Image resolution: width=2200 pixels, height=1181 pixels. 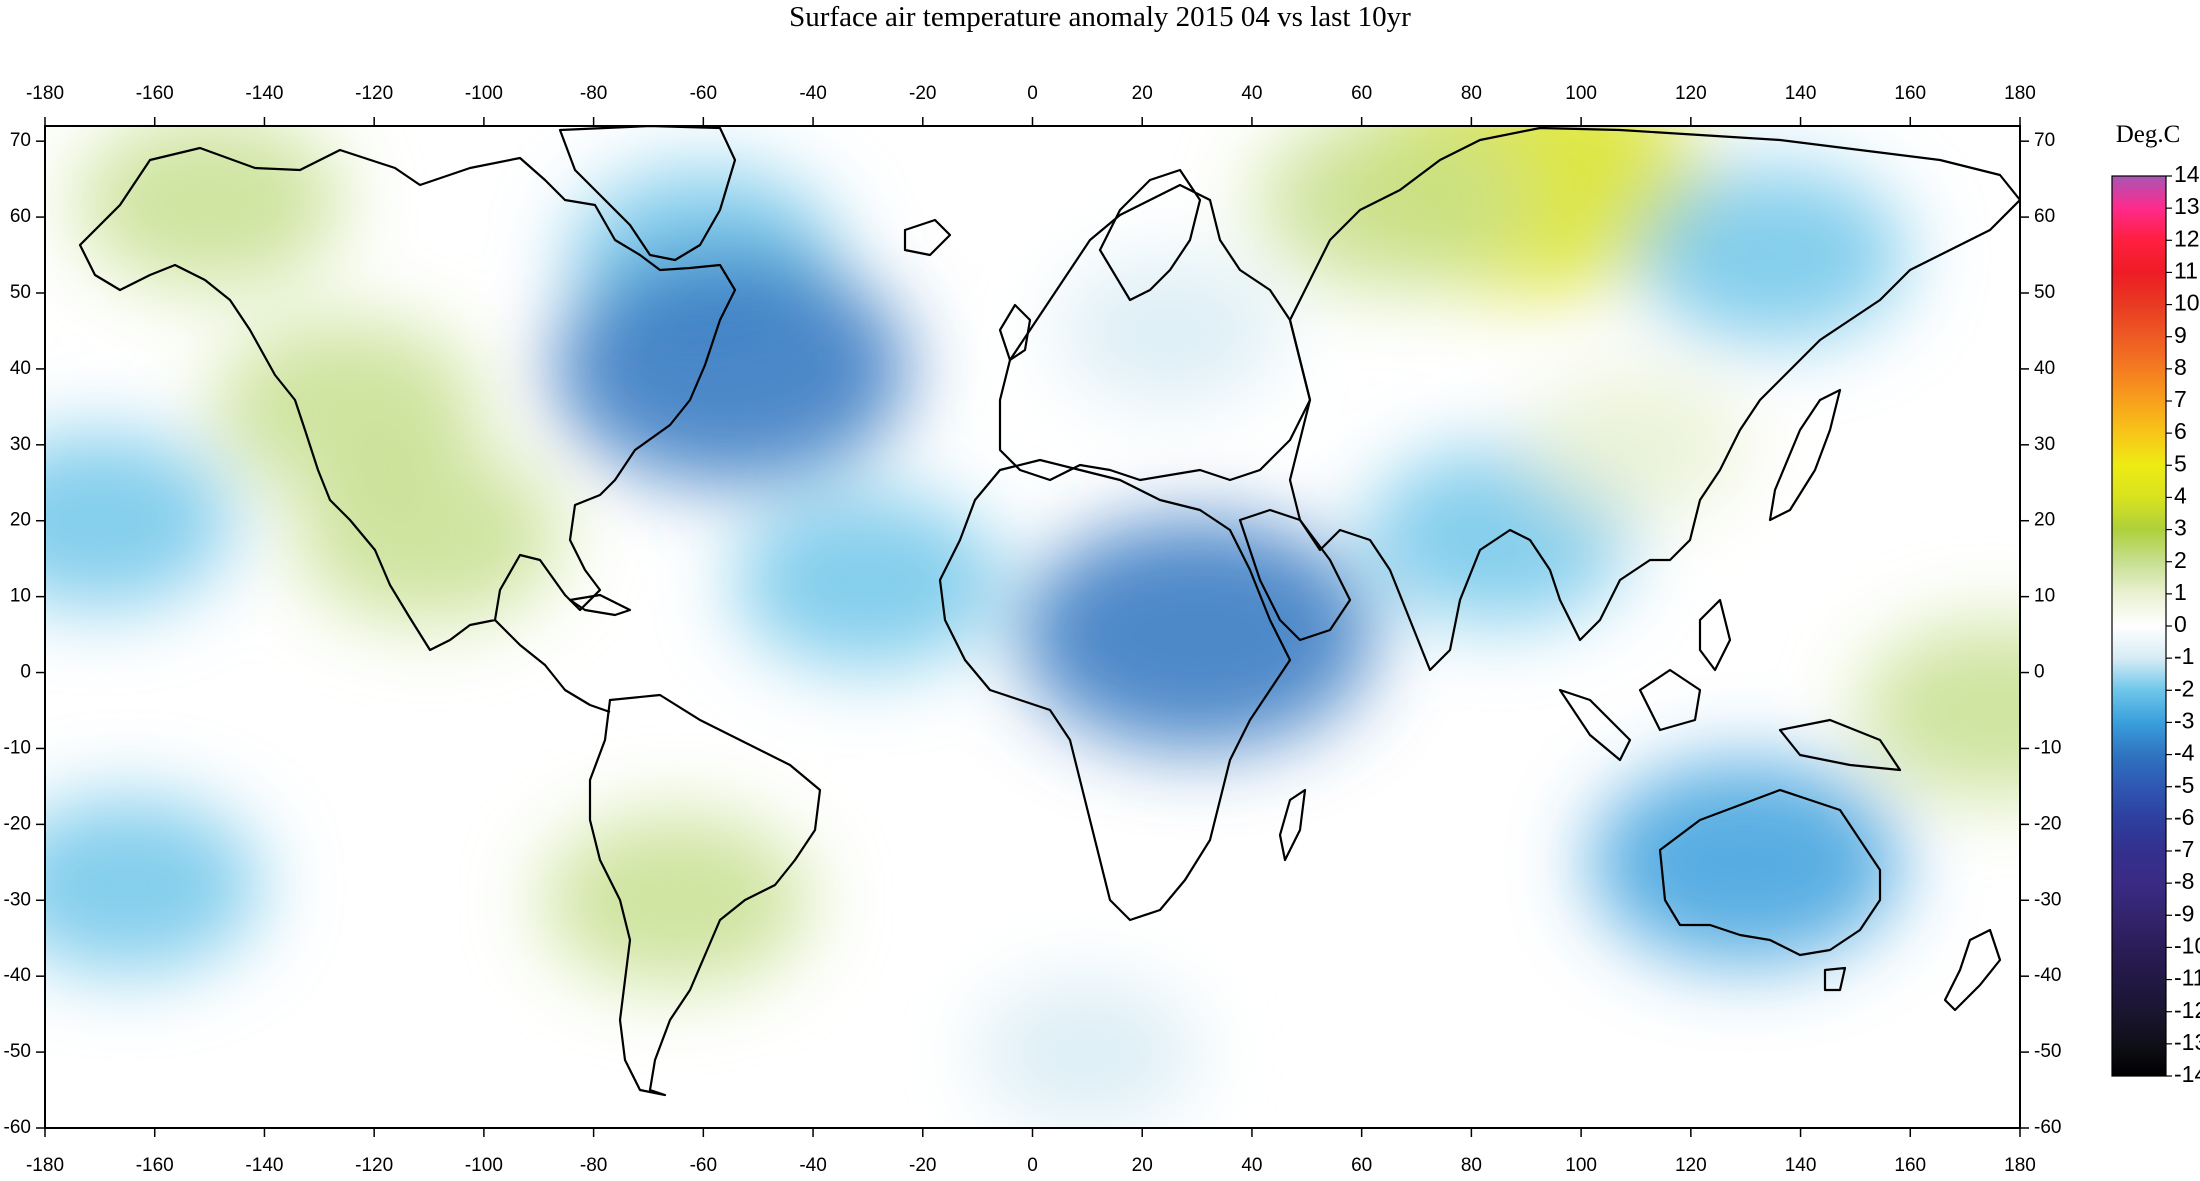 What do you see at coordinates (2180, 592) in the screenshot?
I see `colorbar-label: 1` at bounding box center [2180, 592].